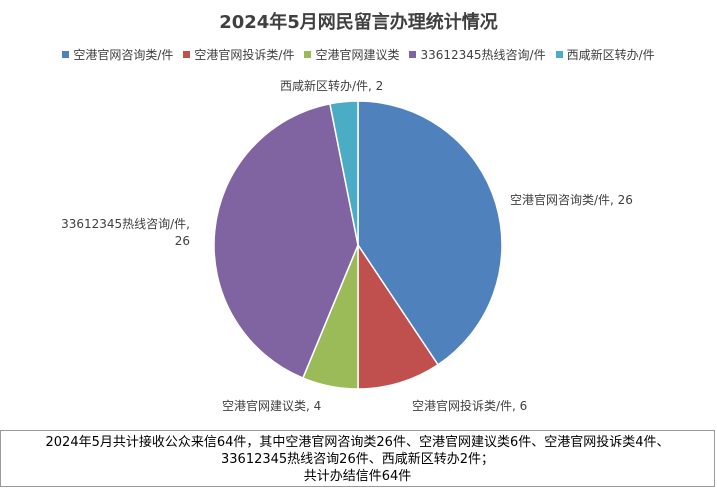 The height and width of the screenshot is (489, 717). I want to click on legend-item-xixian: 西咸新区转办/件, so click(605, 54).